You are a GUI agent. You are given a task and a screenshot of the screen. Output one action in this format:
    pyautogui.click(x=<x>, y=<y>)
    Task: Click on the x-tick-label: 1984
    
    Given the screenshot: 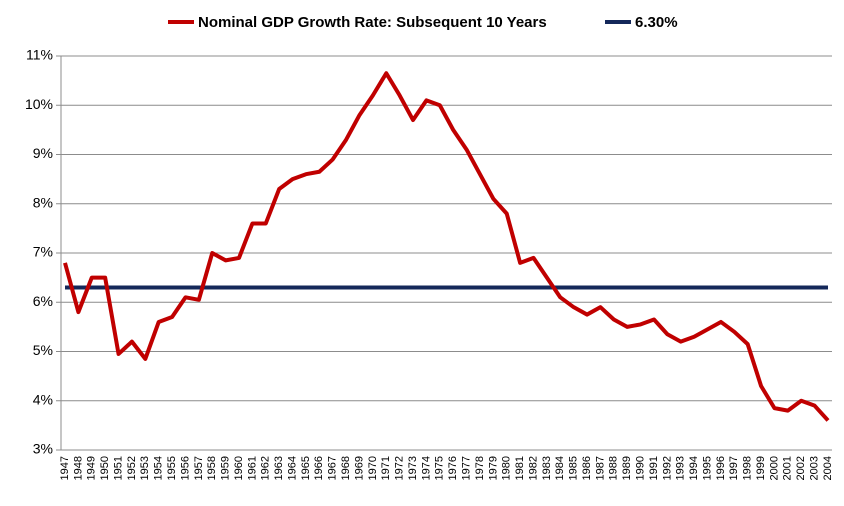 What is the action you would take?
    pyautogui.click(x=560, y=468)
    